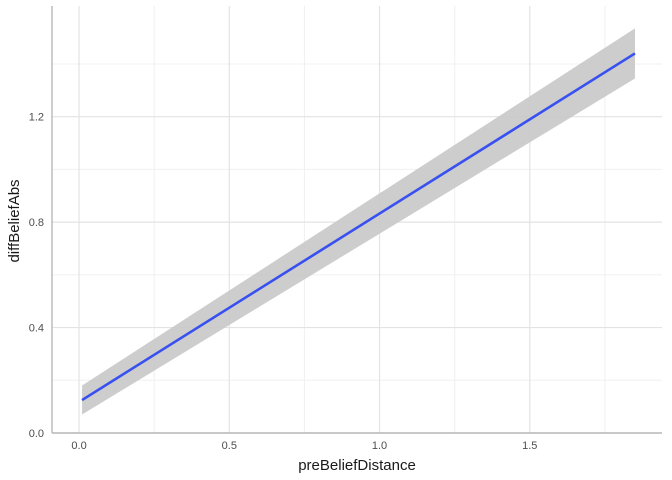  What do you see at coordinates (14, 220) in the screenshot?
I see `y-axis-title: diffBeliefAbs` at bounding box center [14, 220].